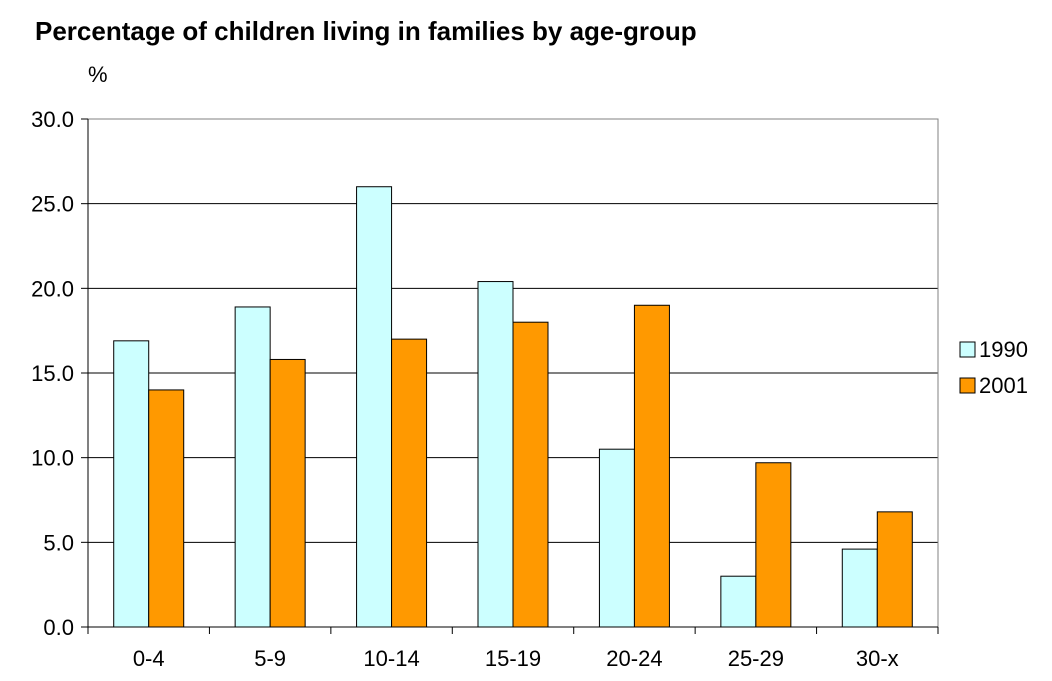  I want to click on x-tick-labels: 0-4 5-9 10-14 15-19 20-24 25-29 30-x, so click(516, 658).